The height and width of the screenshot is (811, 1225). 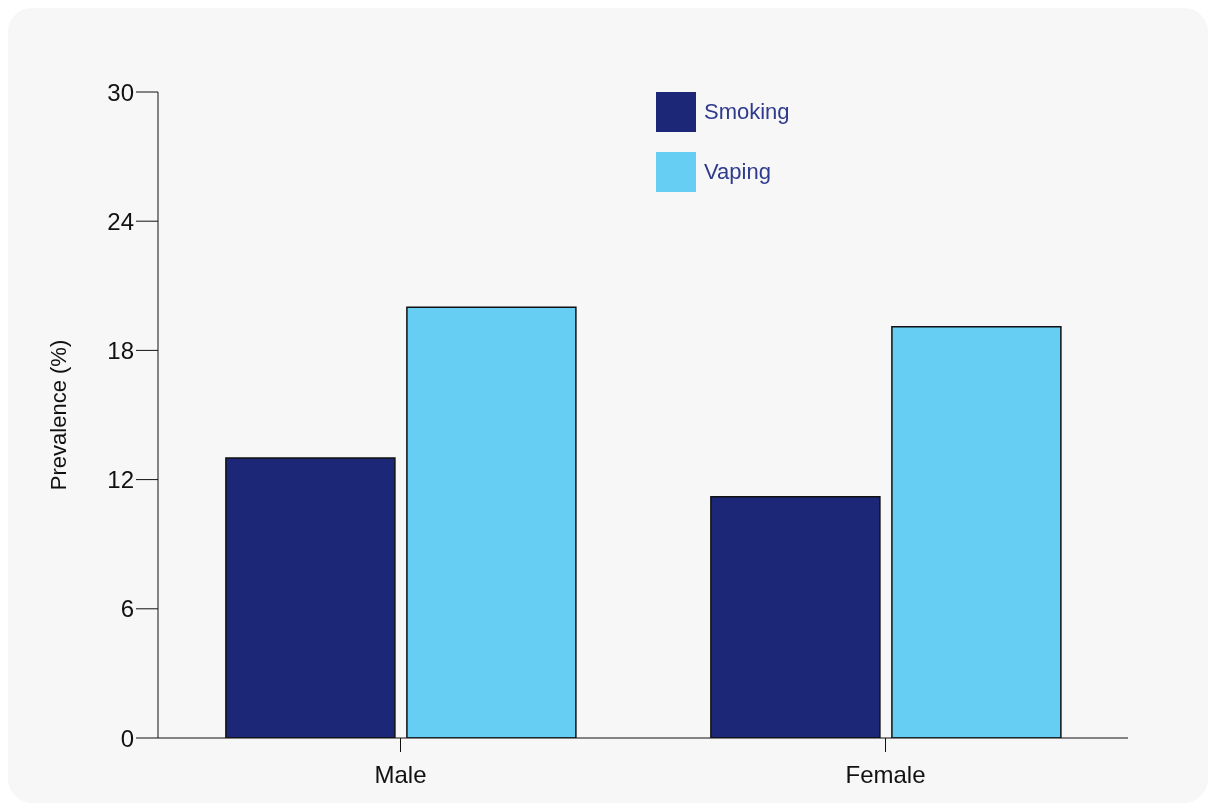 I want to click on y-axis-title: Prevalence (%), so click(x=58, y=415).